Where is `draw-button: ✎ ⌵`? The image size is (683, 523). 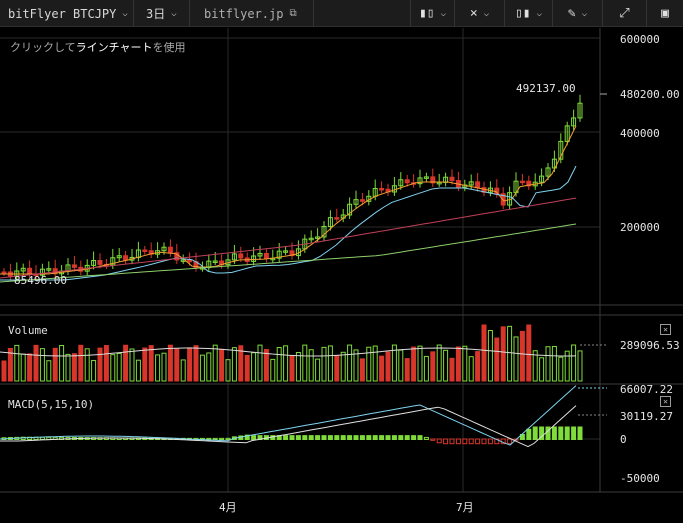
draw-button: ✎ ⌵ is located at coordinates (578, 13).